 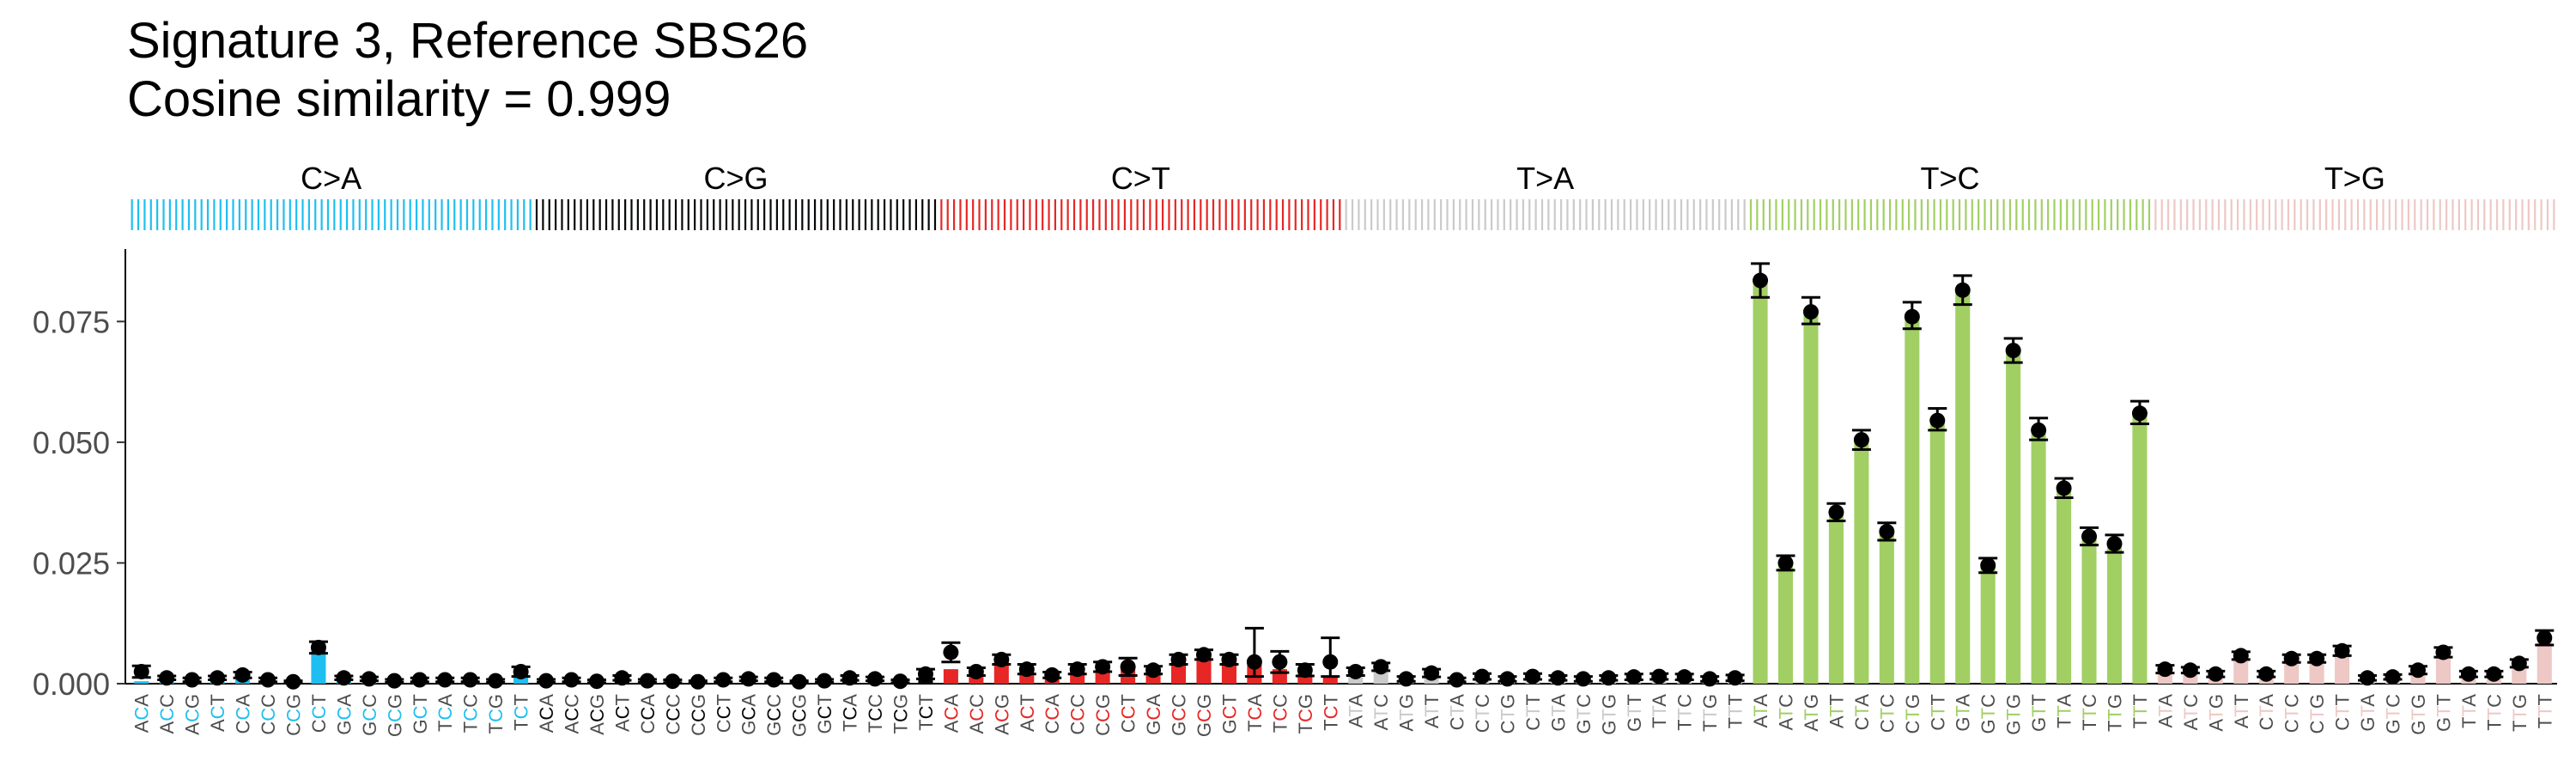 I want to click on x-tick-label: GTC, so click(x=2393, y=714).